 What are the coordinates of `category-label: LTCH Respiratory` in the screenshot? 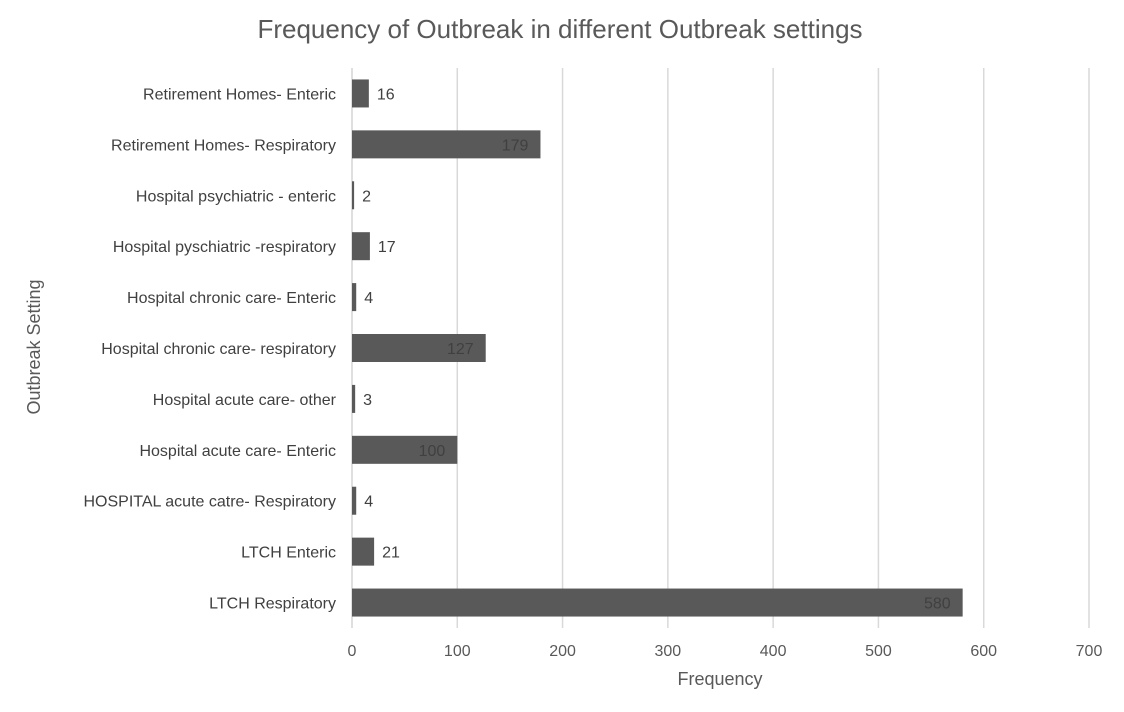 It's located at (272, 604).